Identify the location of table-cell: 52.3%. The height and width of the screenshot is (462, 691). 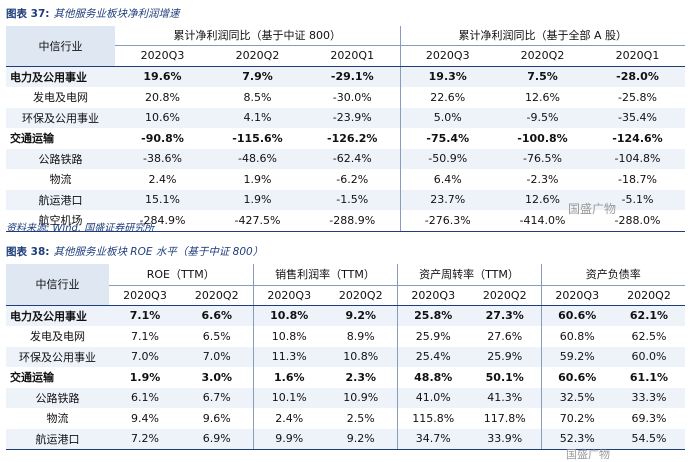
(576, 439).